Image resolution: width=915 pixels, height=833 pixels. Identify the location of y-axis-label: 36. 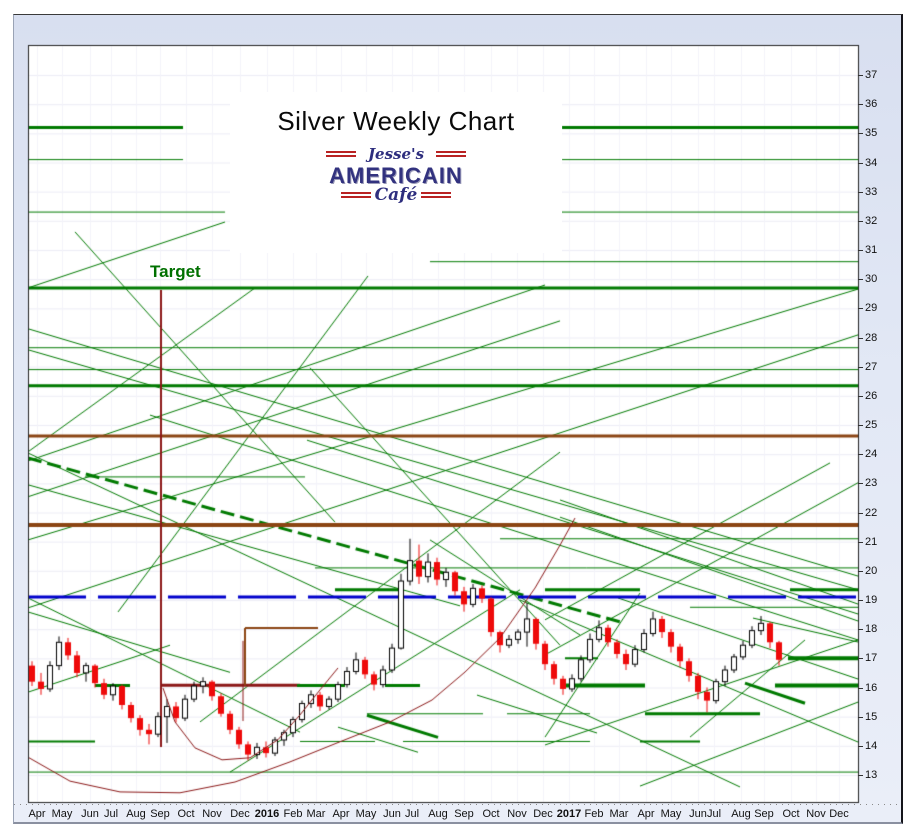
(871, 104).